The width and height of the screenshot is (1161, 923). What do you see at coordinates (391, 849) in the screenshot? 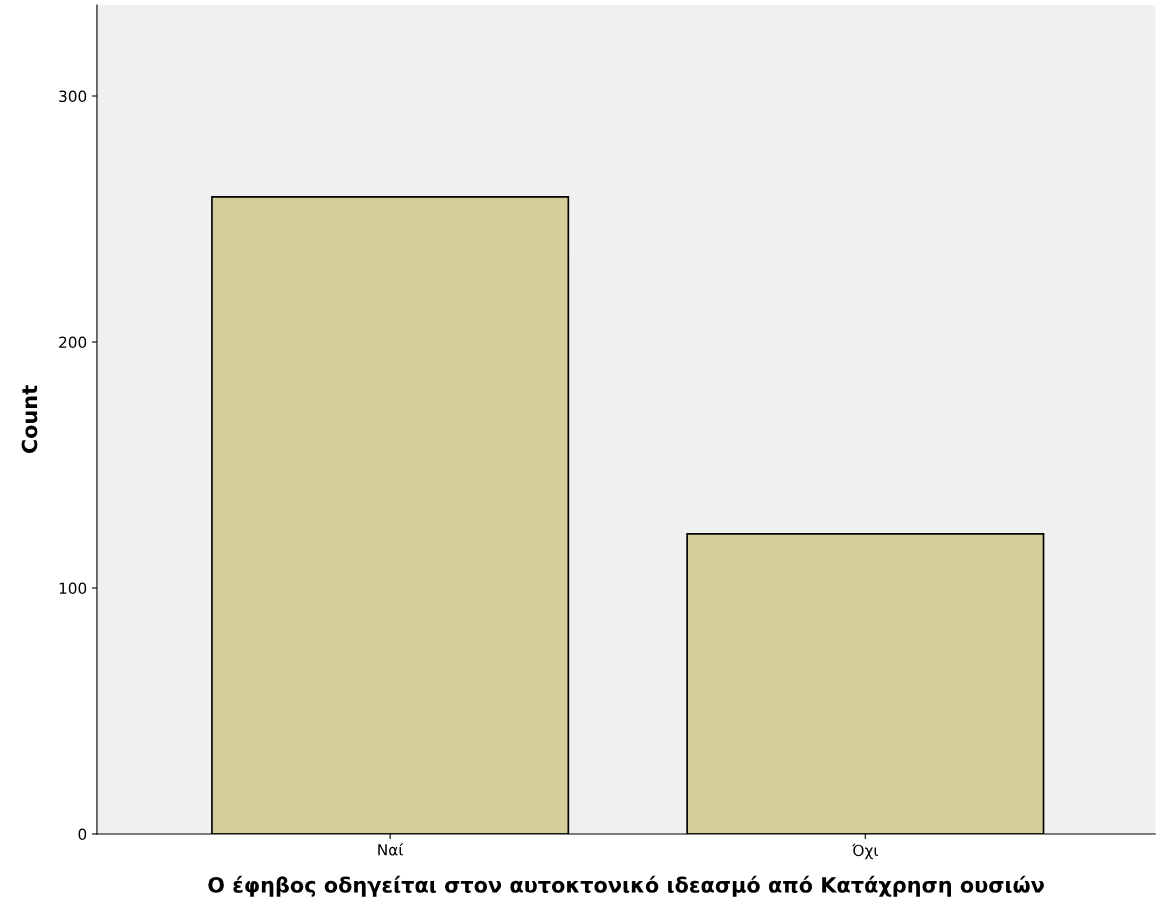
I see `x-tick-label: Ναί` at bounding box center [391, 849].